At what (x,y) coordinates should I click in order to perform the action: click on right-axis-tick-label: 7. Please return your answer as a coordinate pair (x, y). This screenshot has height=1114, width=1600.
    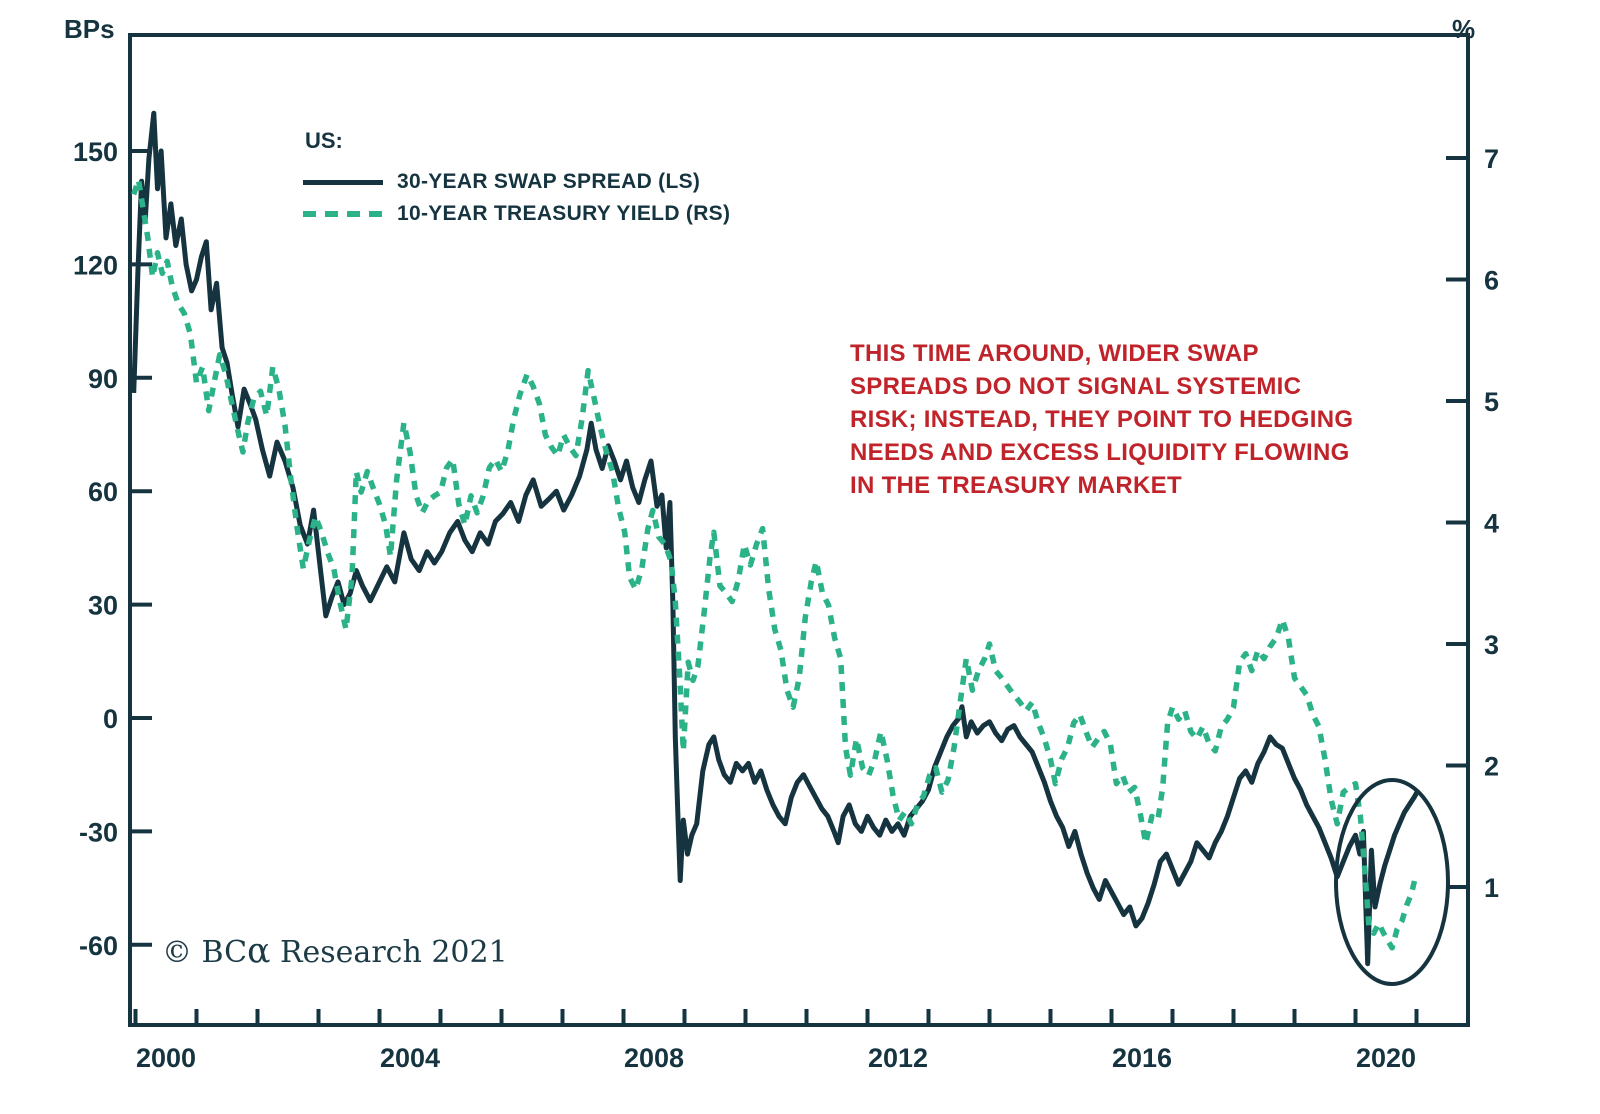
    Looking at the image, I should click on (1491, 159).